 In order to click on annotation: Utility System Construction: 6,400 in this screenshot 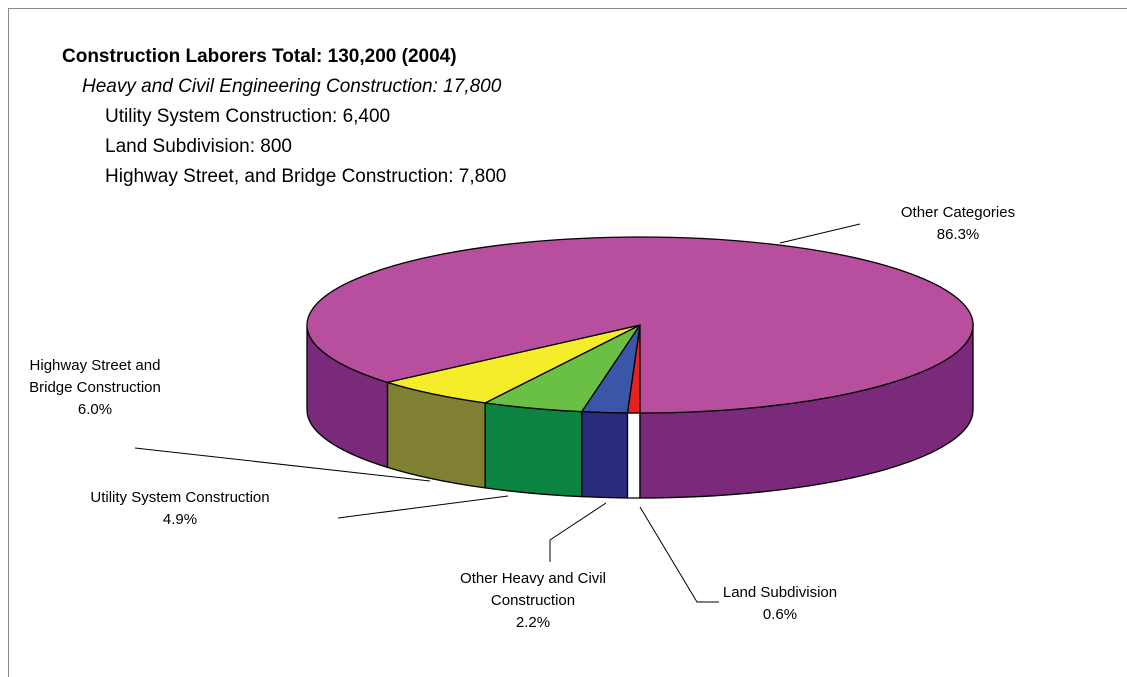, I will do `click(248, 116)`.